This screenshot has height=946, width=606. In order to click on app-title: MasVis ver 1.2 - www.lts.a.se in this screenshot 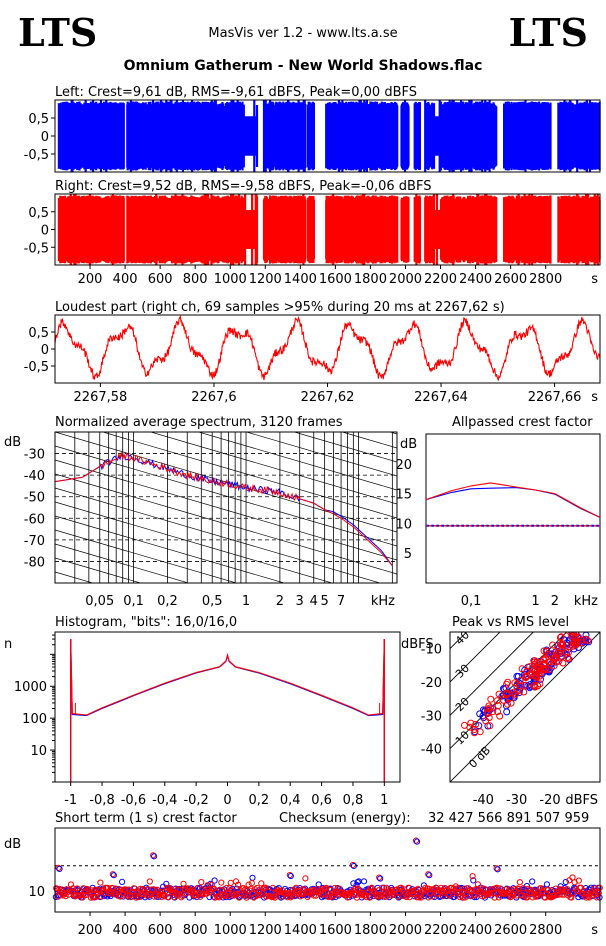, I will do `click(303, 33)`.